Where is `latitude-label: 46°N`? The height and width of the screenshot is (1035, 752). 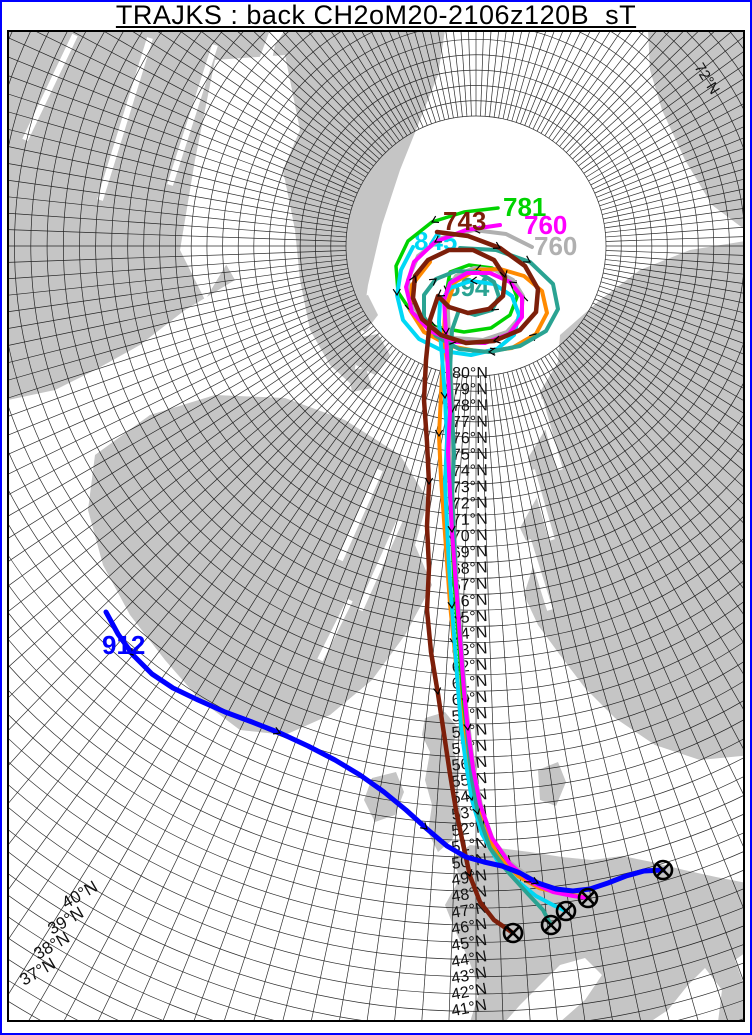
latitude-label: 46°N is located at coordinates (469, 927).